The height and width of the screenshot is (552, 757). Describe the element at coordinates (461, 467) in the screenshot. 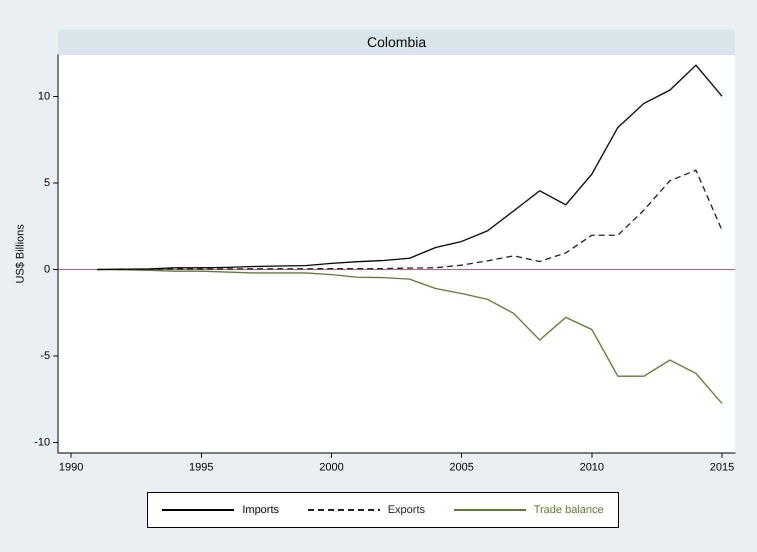

I see `x-tick-label: 2005` at that location.